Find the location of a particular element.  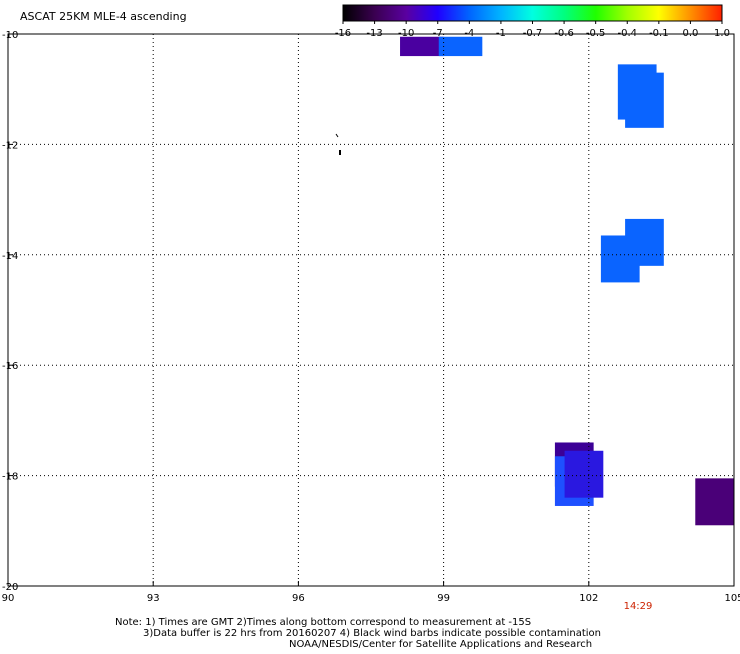

wind-barb-marks is located at coordinates (338, 144).